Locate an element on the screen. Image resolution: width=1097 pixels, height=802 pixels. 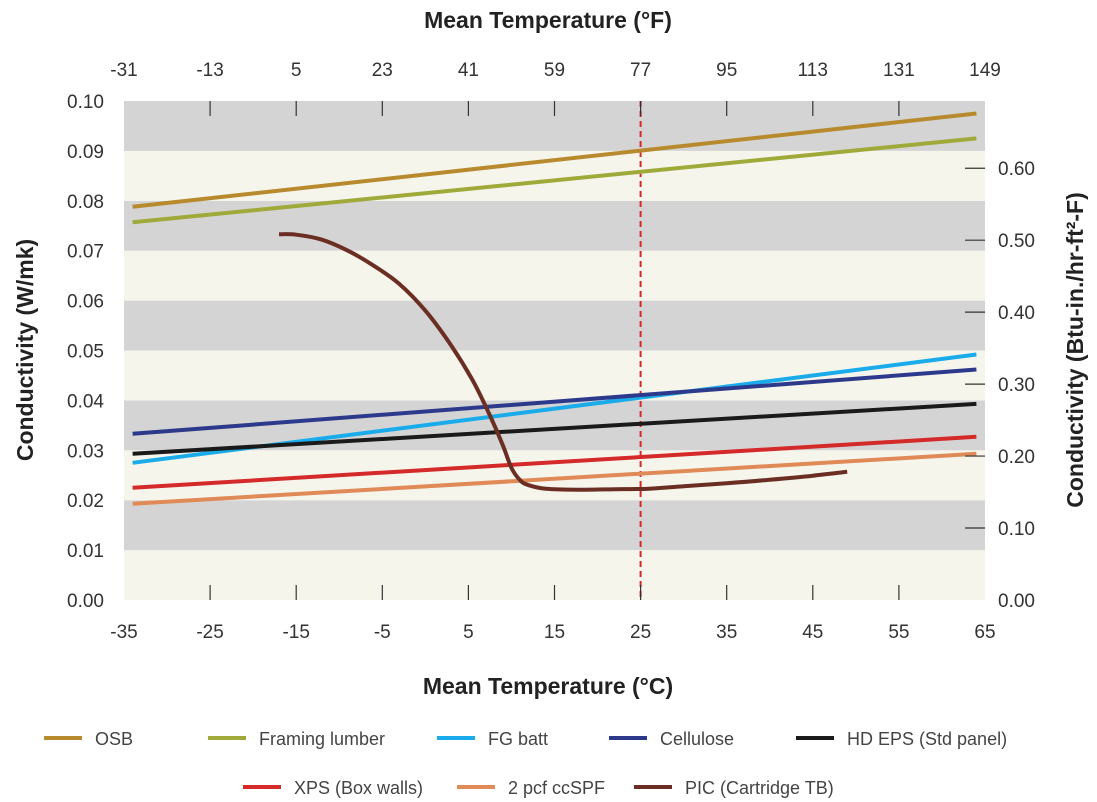
left-axis-title: Conductivity (W/mk) is located at coordinates (25, 350).